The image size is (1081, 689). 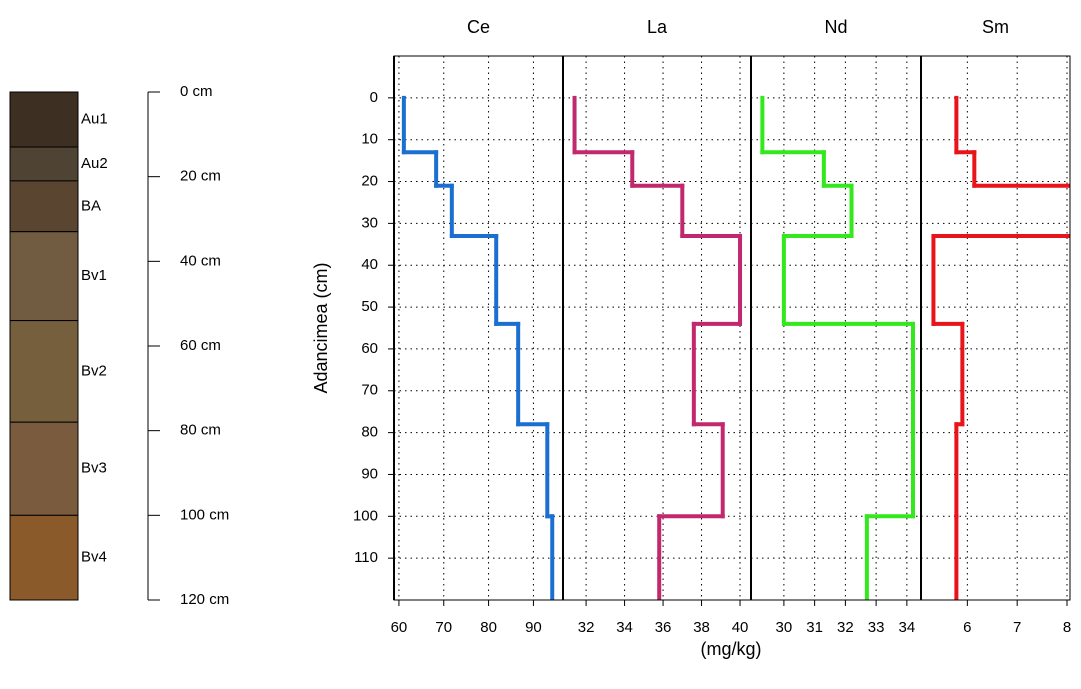 What do you see at coordinates (369, 181) in the screenshot?
I see `y-tick-label: 20` at bounding box center [369, 181].